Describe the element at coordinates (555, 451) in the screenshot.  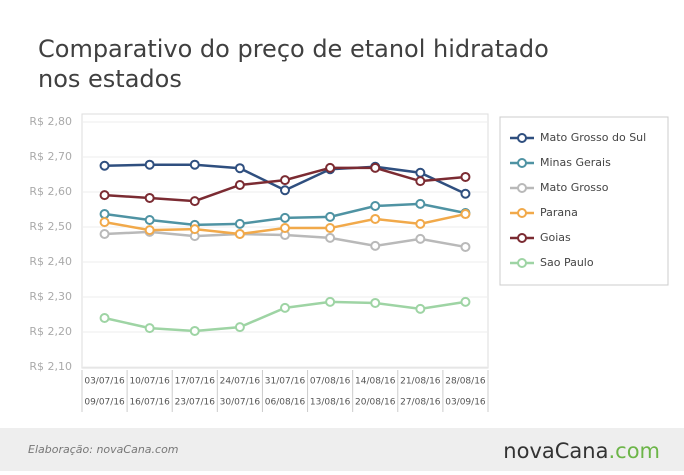
I see `logo-text: novaCana` at that location.